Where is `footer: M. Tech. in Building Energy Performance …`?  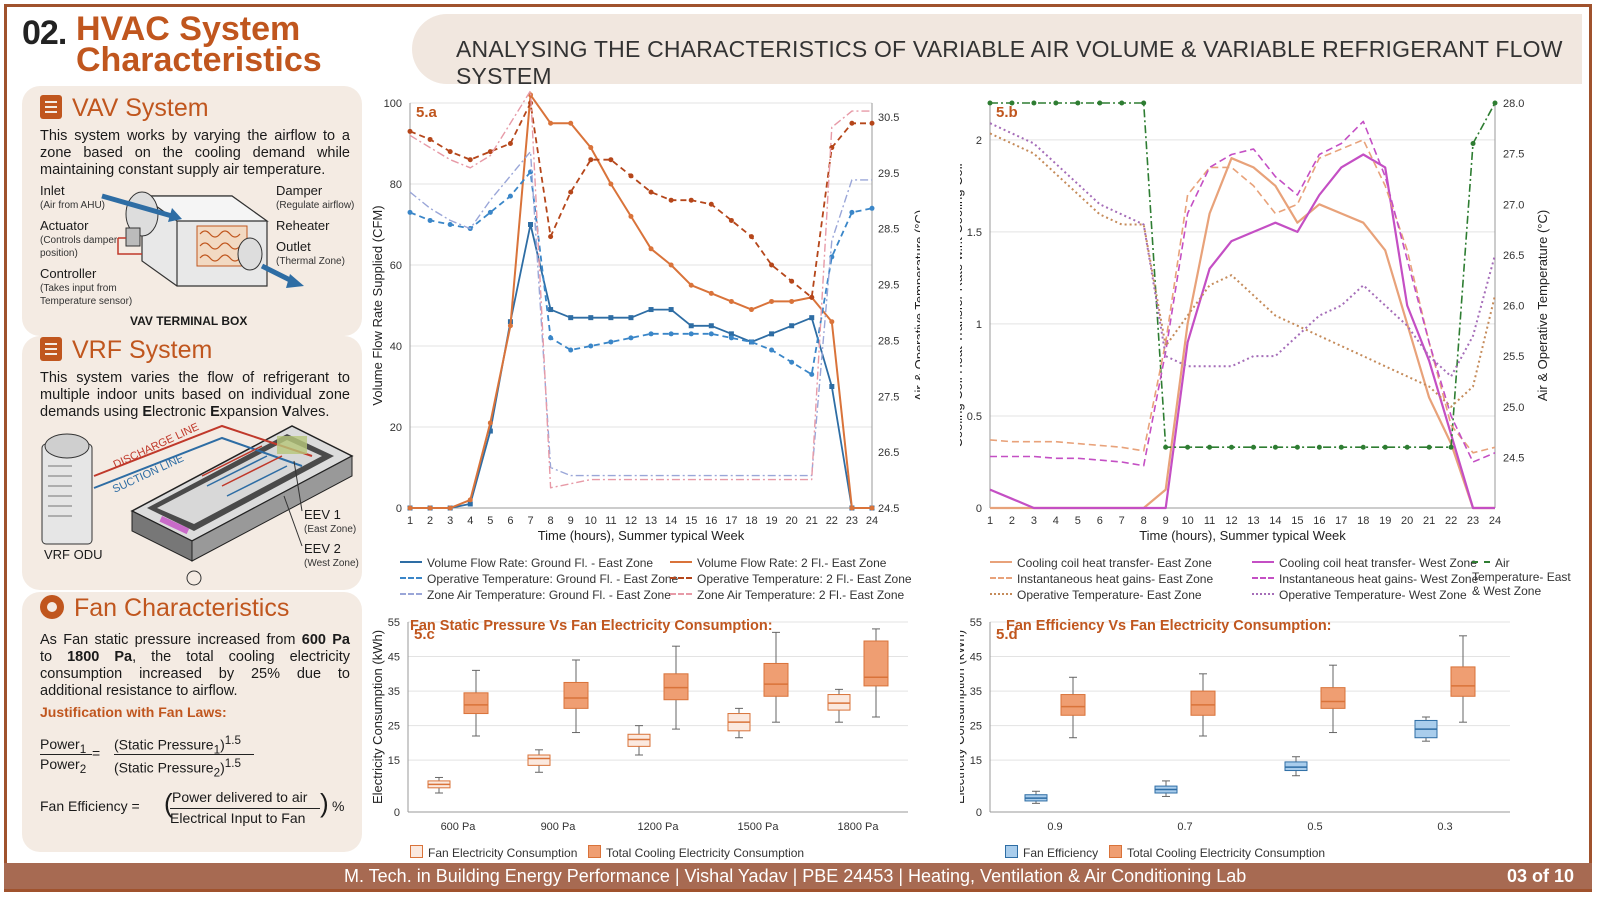
footer: M. Tech. in Building Energy Performance … is located at coordinates (798, 876).